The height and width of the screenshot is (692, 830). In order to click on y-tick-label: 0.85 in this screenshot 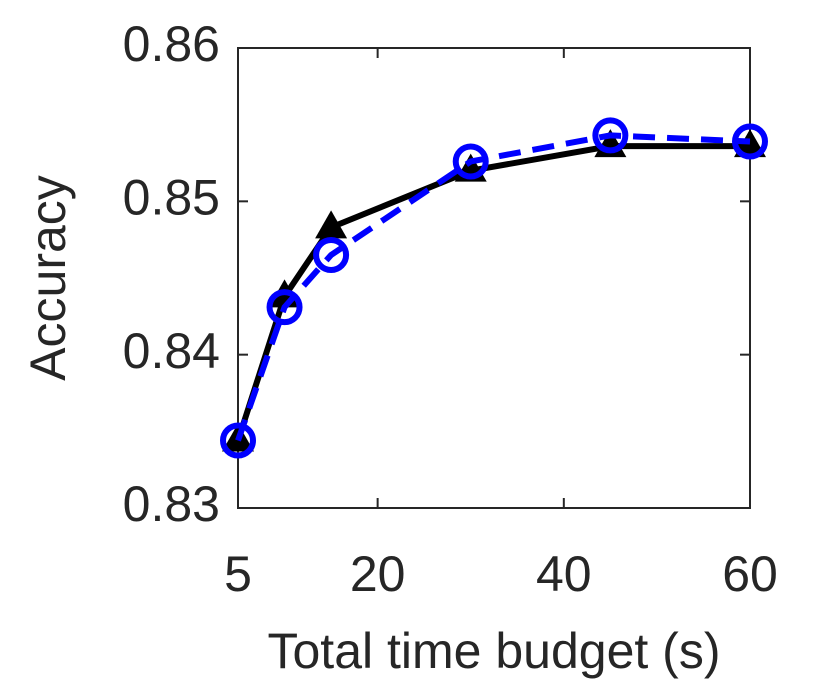, I will do `click(171, 198)`.